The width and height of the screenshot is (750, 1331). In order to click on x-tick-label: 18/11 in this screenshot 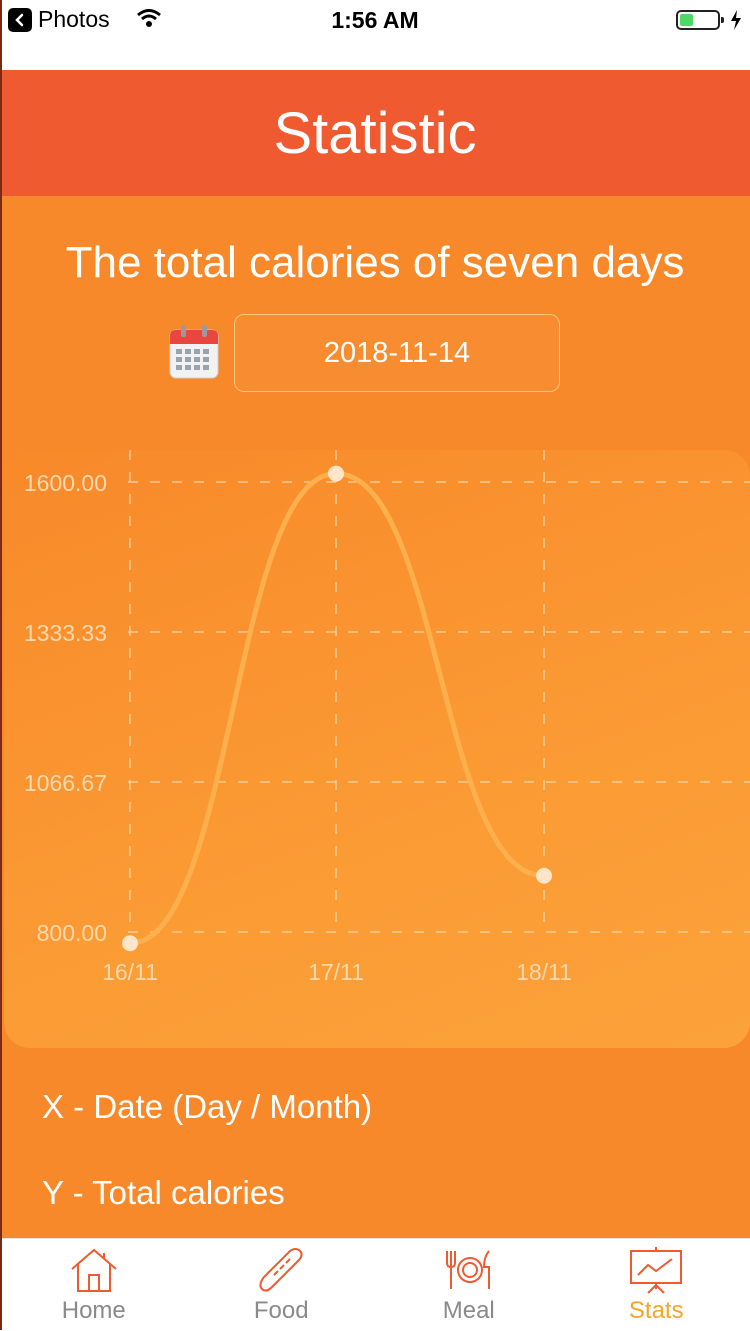, I will do `click(544, 972)`.